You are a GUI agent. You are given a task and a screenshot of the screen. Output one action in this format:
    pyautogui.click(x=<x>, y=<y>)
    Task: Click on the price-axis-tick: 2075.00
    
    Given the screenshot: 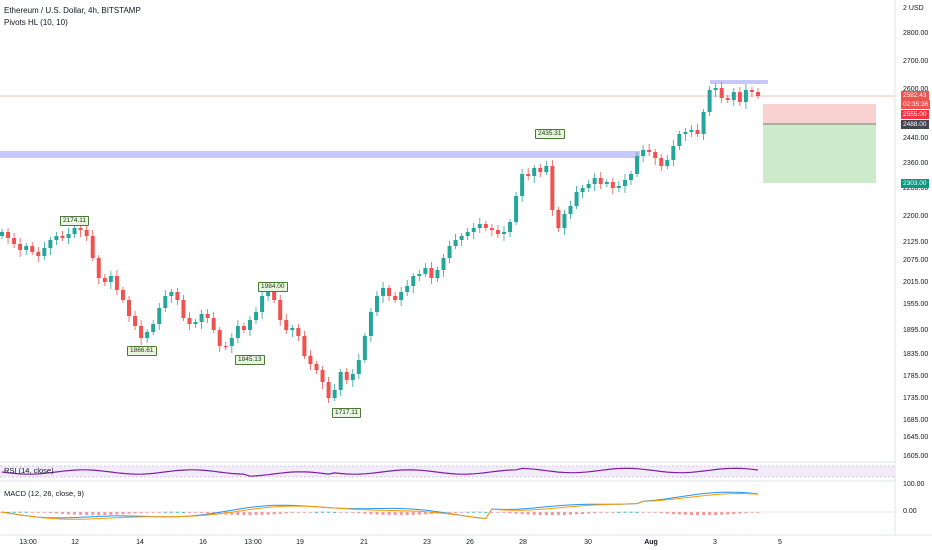 What is the action you would take?
    pyautogui.click(x=916, y=260)
    